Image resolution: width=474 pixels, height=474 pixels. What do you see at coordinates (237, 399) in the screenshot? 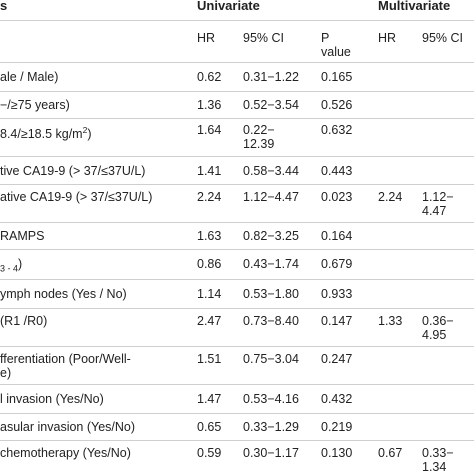
I see `table-row: l invasion (Yes/No) 1.47 0.53−4.16 0.432` at bounding box center [237, 399].